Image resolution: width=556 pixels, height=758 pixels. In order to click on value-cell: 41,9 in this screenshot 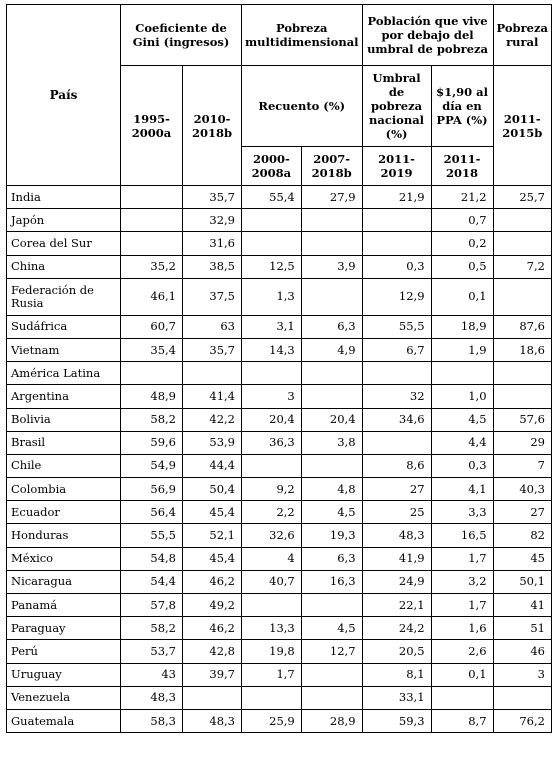, I will do `click(396, 558)`.